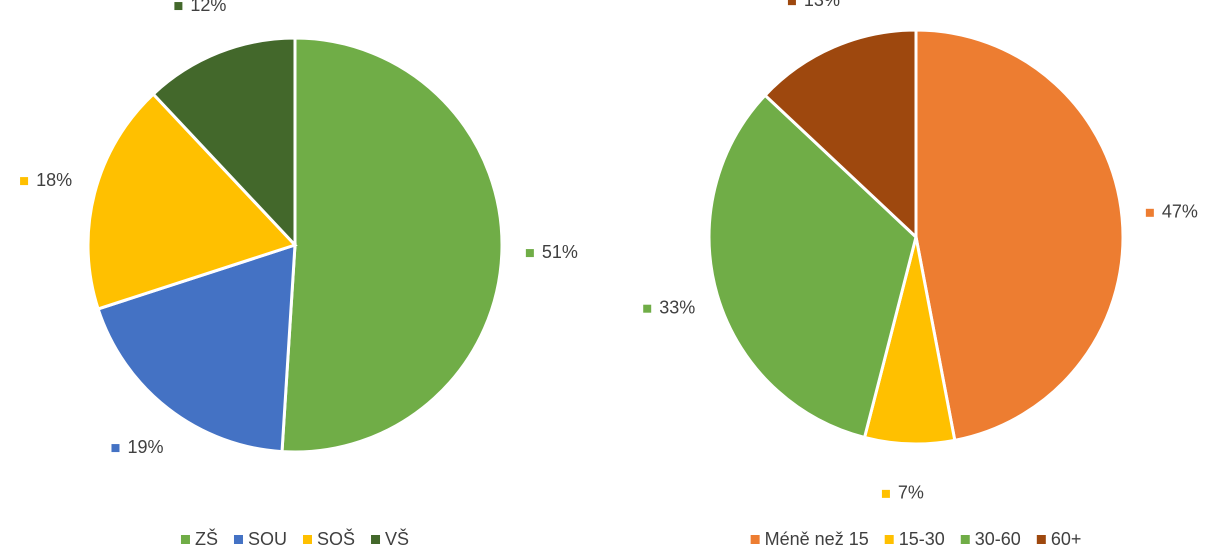 The image size is (1224, 549). What do you see at coordinates (206, 538) in the screenshot?
I see `legend-label: ZŠ` at bounding box center [206, 538].